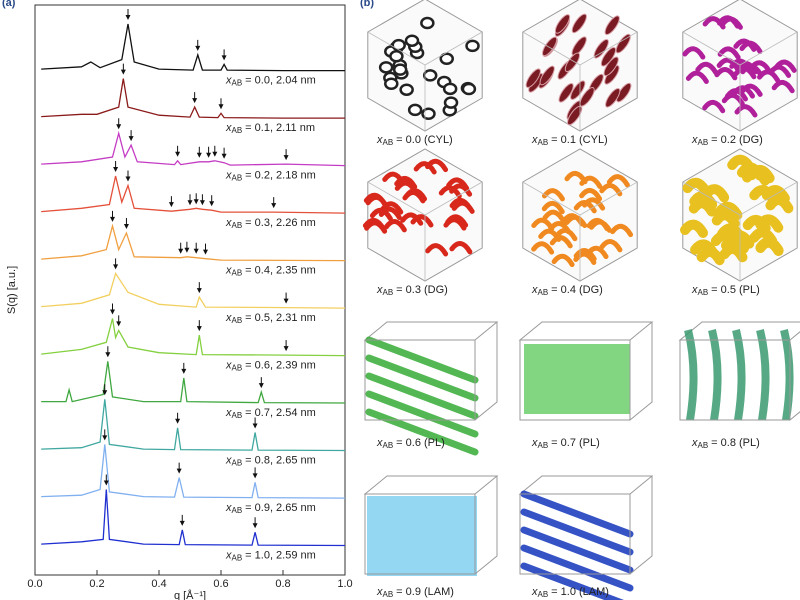 This screenshot has width=800, height=600. What do you see at coordinates (570, 592) in the screenshot?
I see `label: xAB = 1.0 (LAM)` at bounding box center [570, 592].